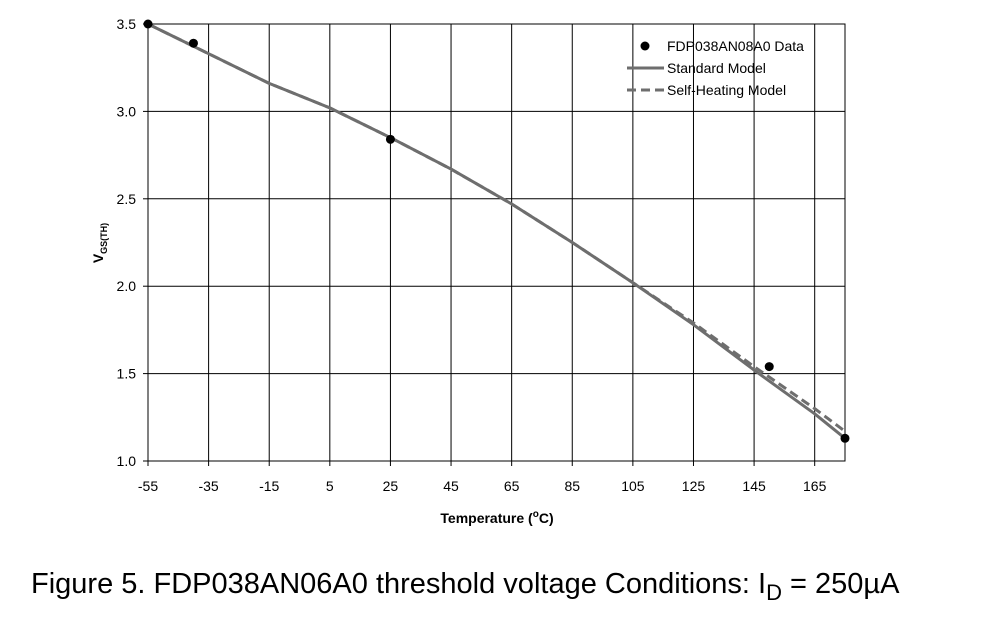  What do you see at coordinates (127, 461) in the screenshot?
I see `y-tick-label: 1.0` at bounding box center [127, 461].